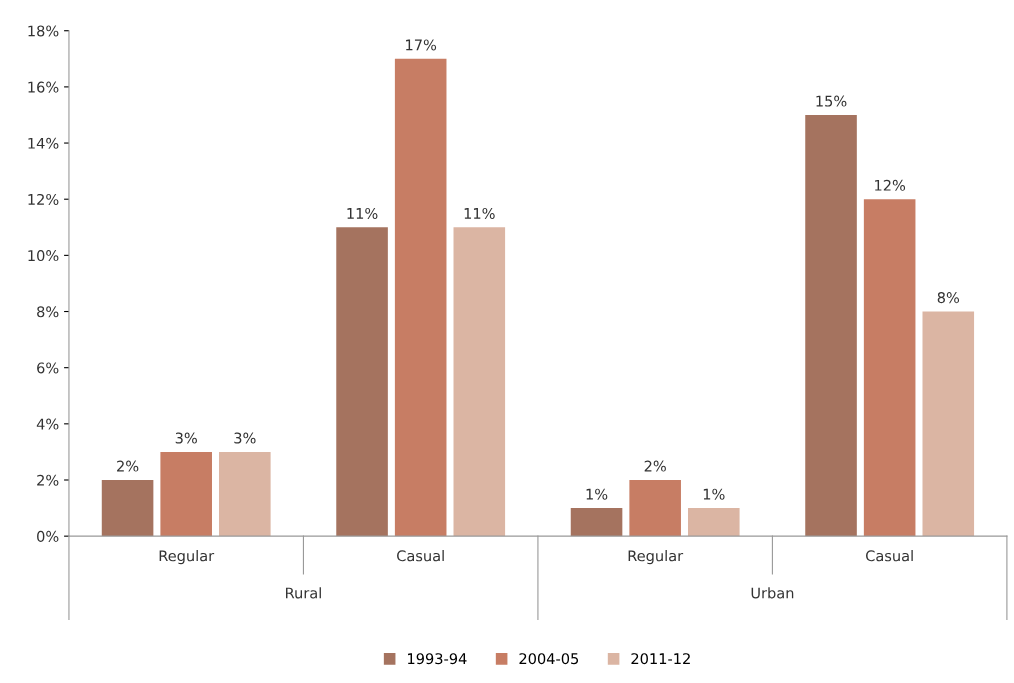  What do you see at coordinates (48, 536) in the screenshot?
I see `y-tick-label: 0%` at bounding box center [48, 536].